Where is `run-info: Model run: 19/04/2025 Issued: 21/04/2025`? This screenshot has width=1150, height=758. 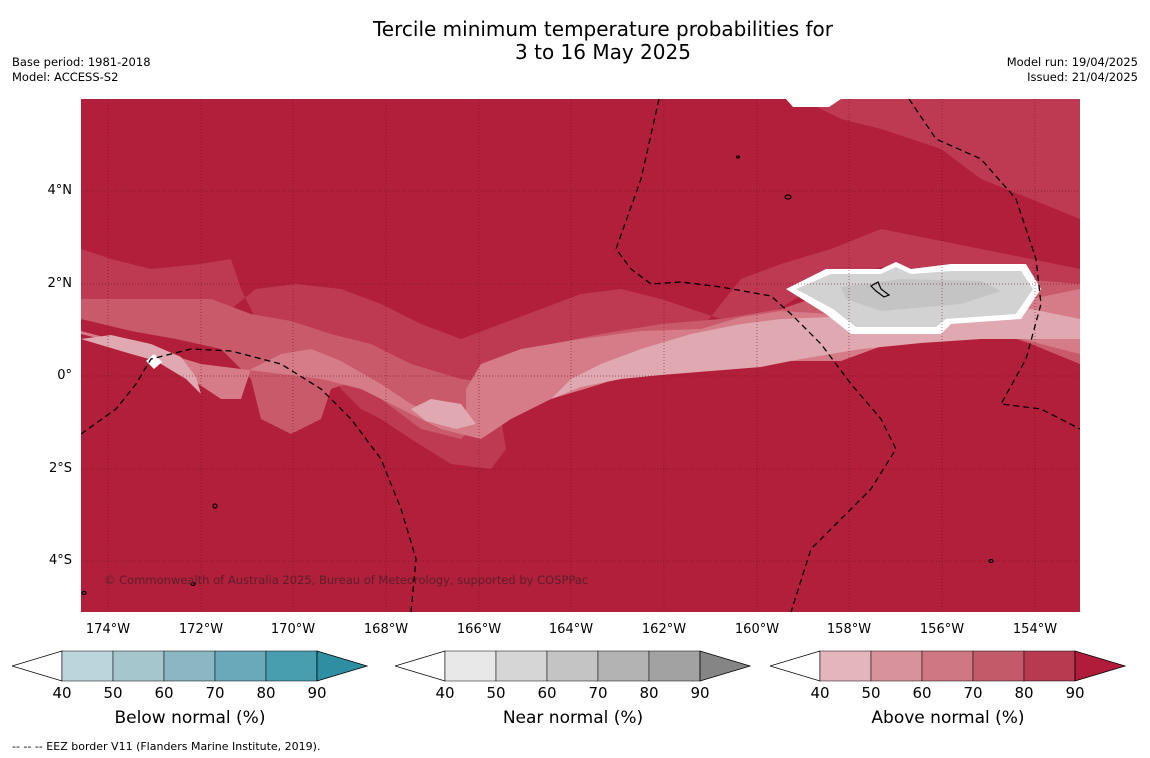
run-info: Model run: 19/04/2025 Issued: 21/04/2025 is located at coordinates (1072, 70).